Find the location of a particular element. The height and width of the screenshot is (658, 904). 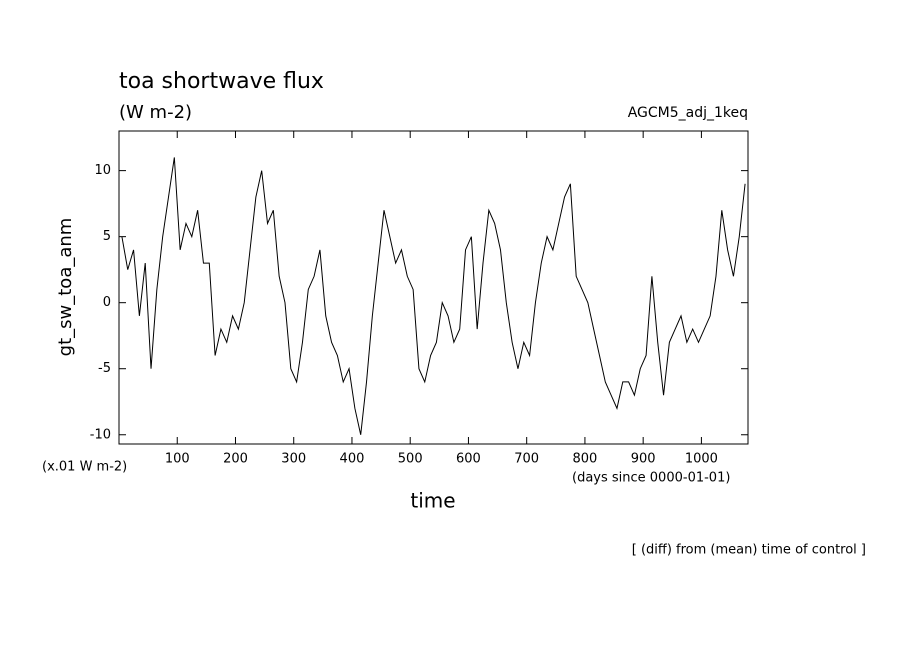

x-tick-label: 900 is located at coordinates (643, 459).